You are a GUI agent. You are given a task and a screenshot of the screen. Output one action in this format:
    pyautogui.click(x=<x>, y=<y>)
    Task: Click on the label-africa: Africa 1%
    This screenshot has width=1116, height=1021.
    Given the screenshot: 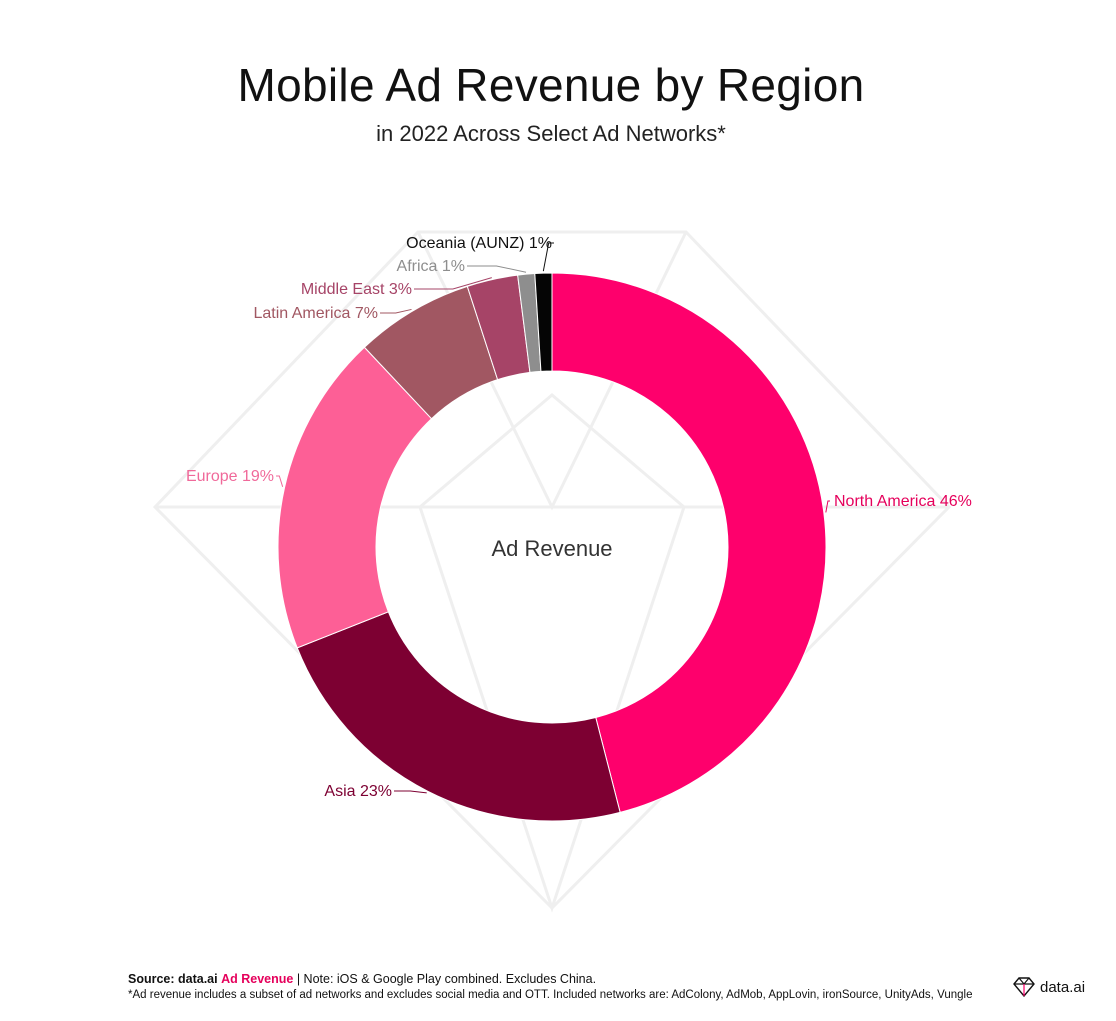 What is the action you would take?
    pyautogui.click(x=431, y=266)
    